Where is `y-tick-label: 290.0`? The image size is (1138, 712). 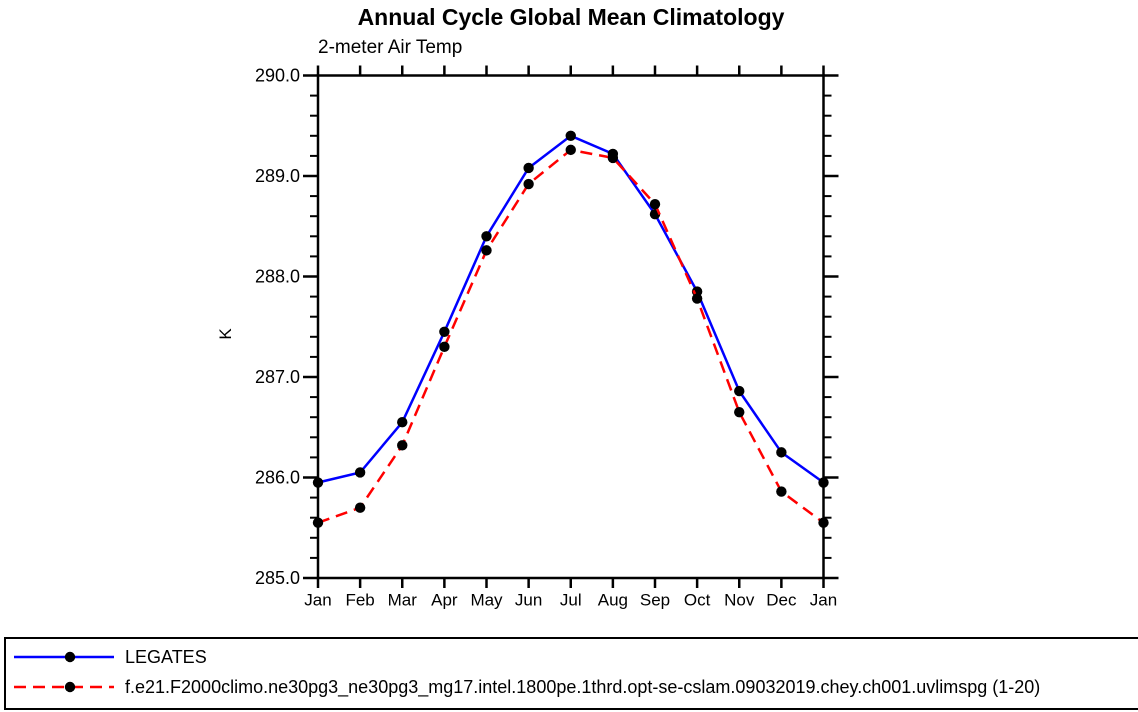
y-tick-label: 290.0 is located at coordinates (277, 76).